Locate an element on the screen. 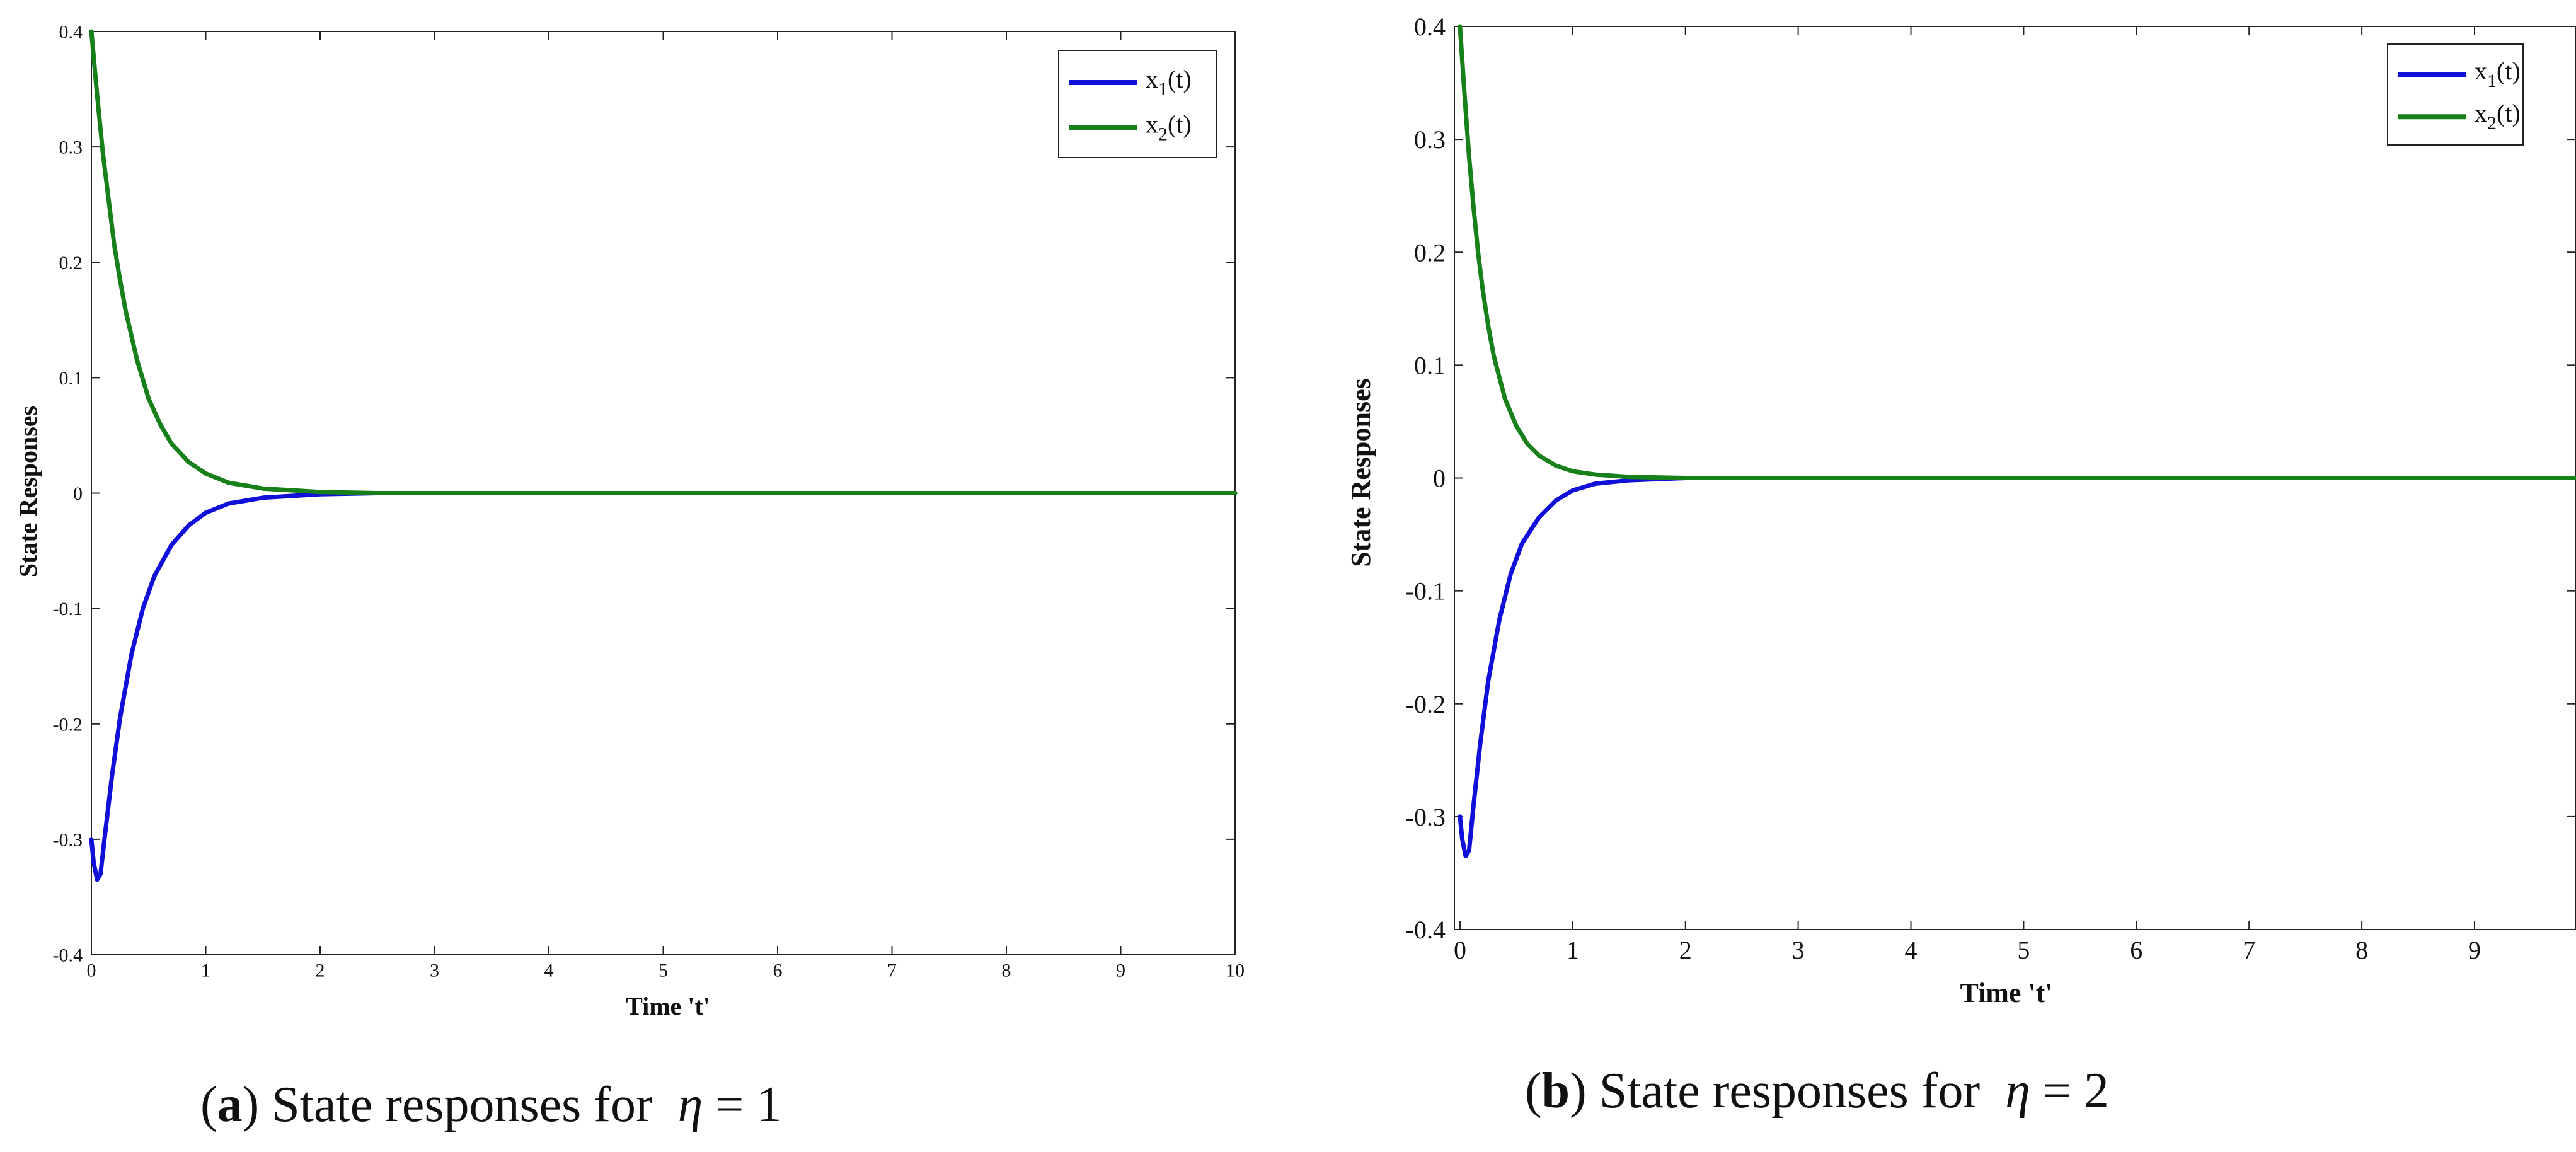  caption-b-equation: = 2 is located at coordinates (2075, 1091).